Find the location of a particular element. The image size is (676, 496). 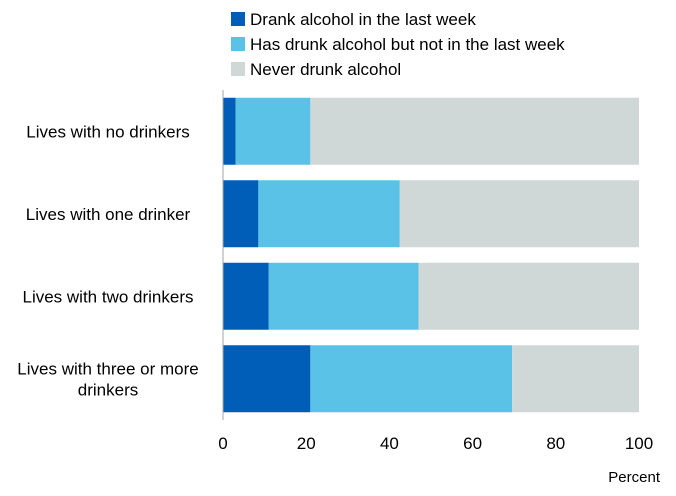

category-label: Lives with two drinkers is located at coordinates (107, 296).